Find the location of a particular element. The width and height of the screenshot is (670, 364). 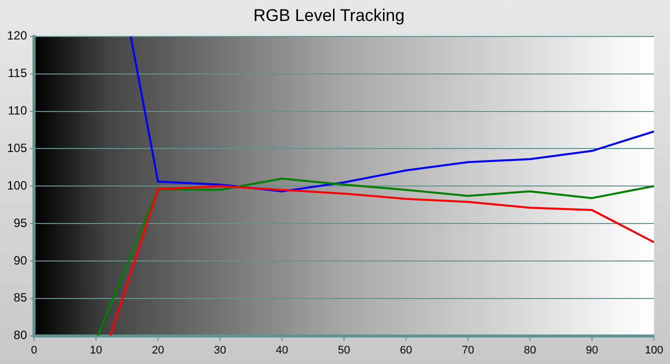

x-tick-label: 30 is located at coordinates (220, 350).